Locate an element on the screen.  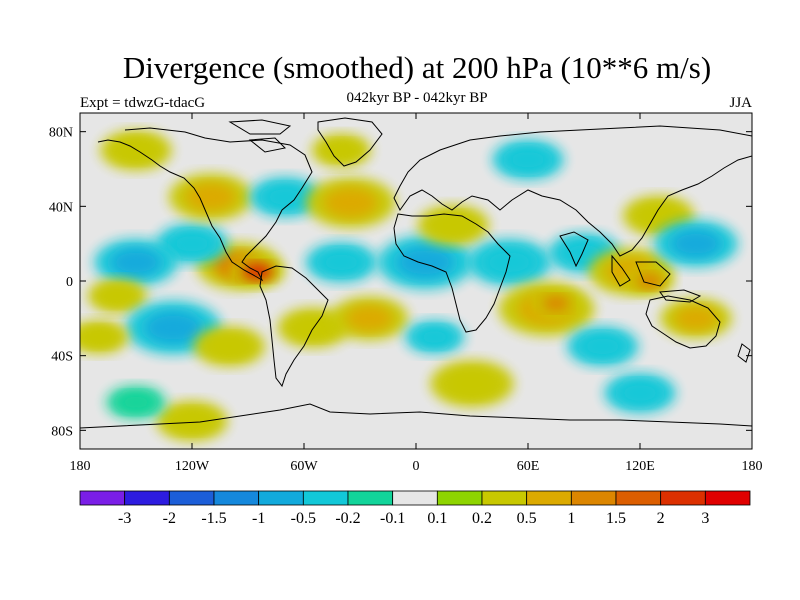
x-tick-label: 0 is located at coordinates (416, 466).